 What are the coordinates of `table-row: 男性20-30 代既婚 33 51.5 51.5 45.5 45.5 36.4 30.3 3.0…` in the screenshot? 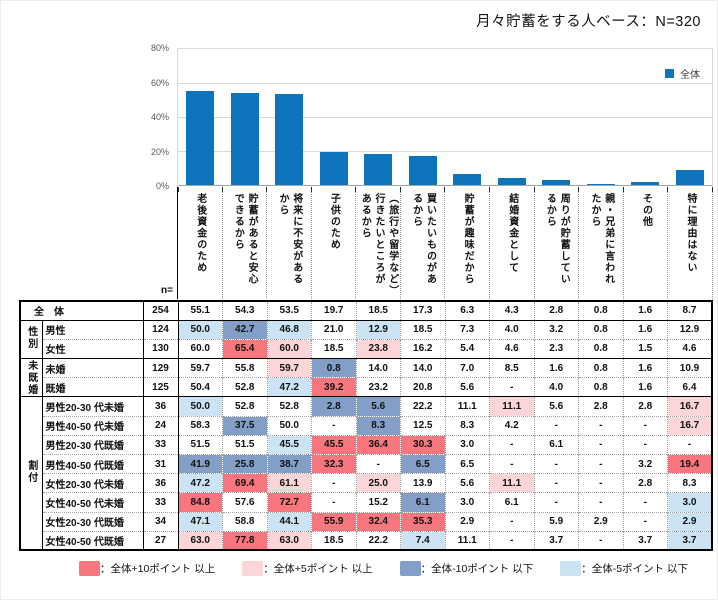 It's located at (366, 444).